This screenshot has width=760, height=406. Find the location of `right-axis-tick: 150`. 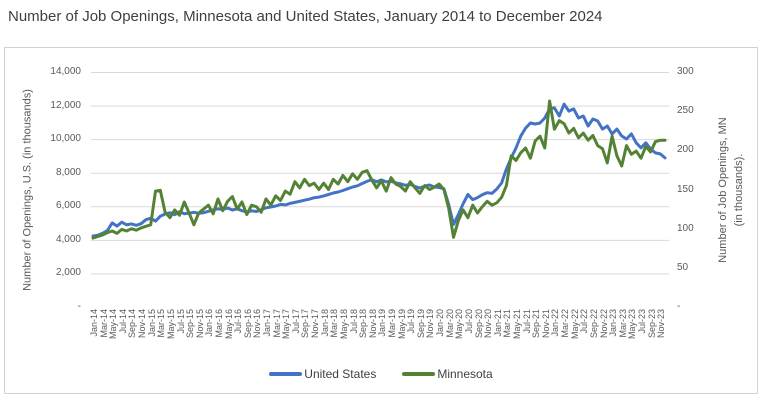

right-axis-tick: 150 is located at coordinates (685, 189).